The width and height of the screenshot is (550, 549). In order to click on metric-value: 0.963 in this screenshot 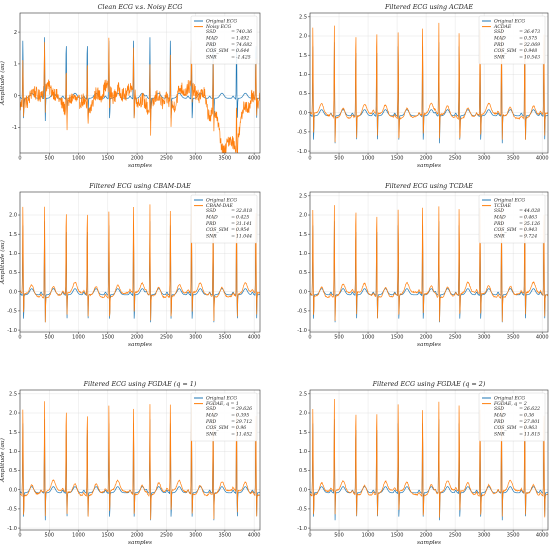, I will do `click(530, 428)`.